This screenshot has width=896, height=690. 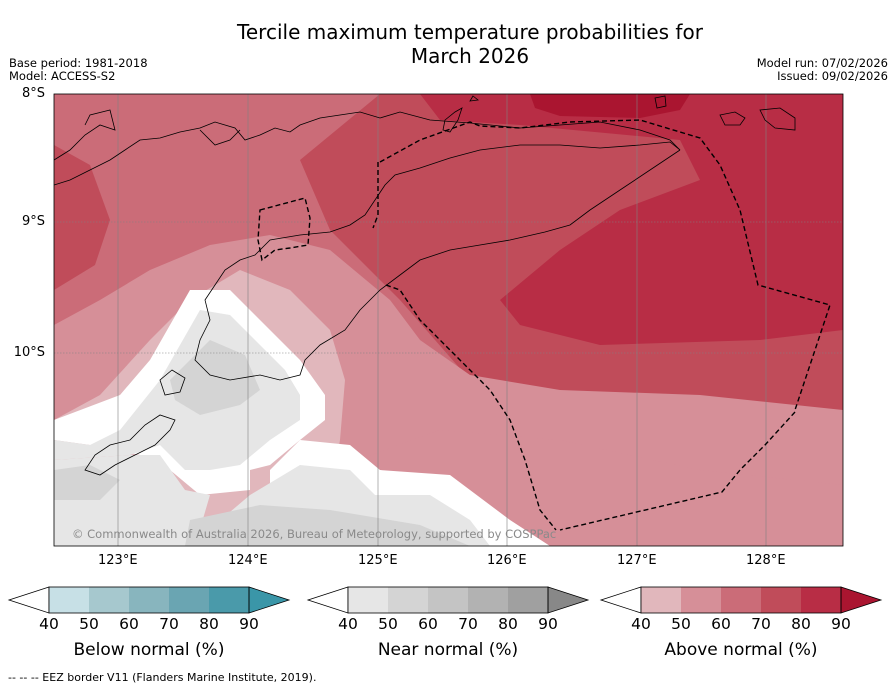 What do you see at coordinates (378, 560) in the screenshot?
I see `lon-tick: 125°E` at bounding box center [378, 560].